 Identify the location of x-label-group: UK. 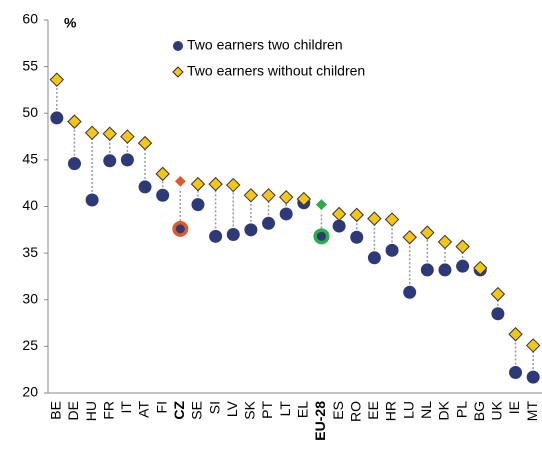
(497, 410).